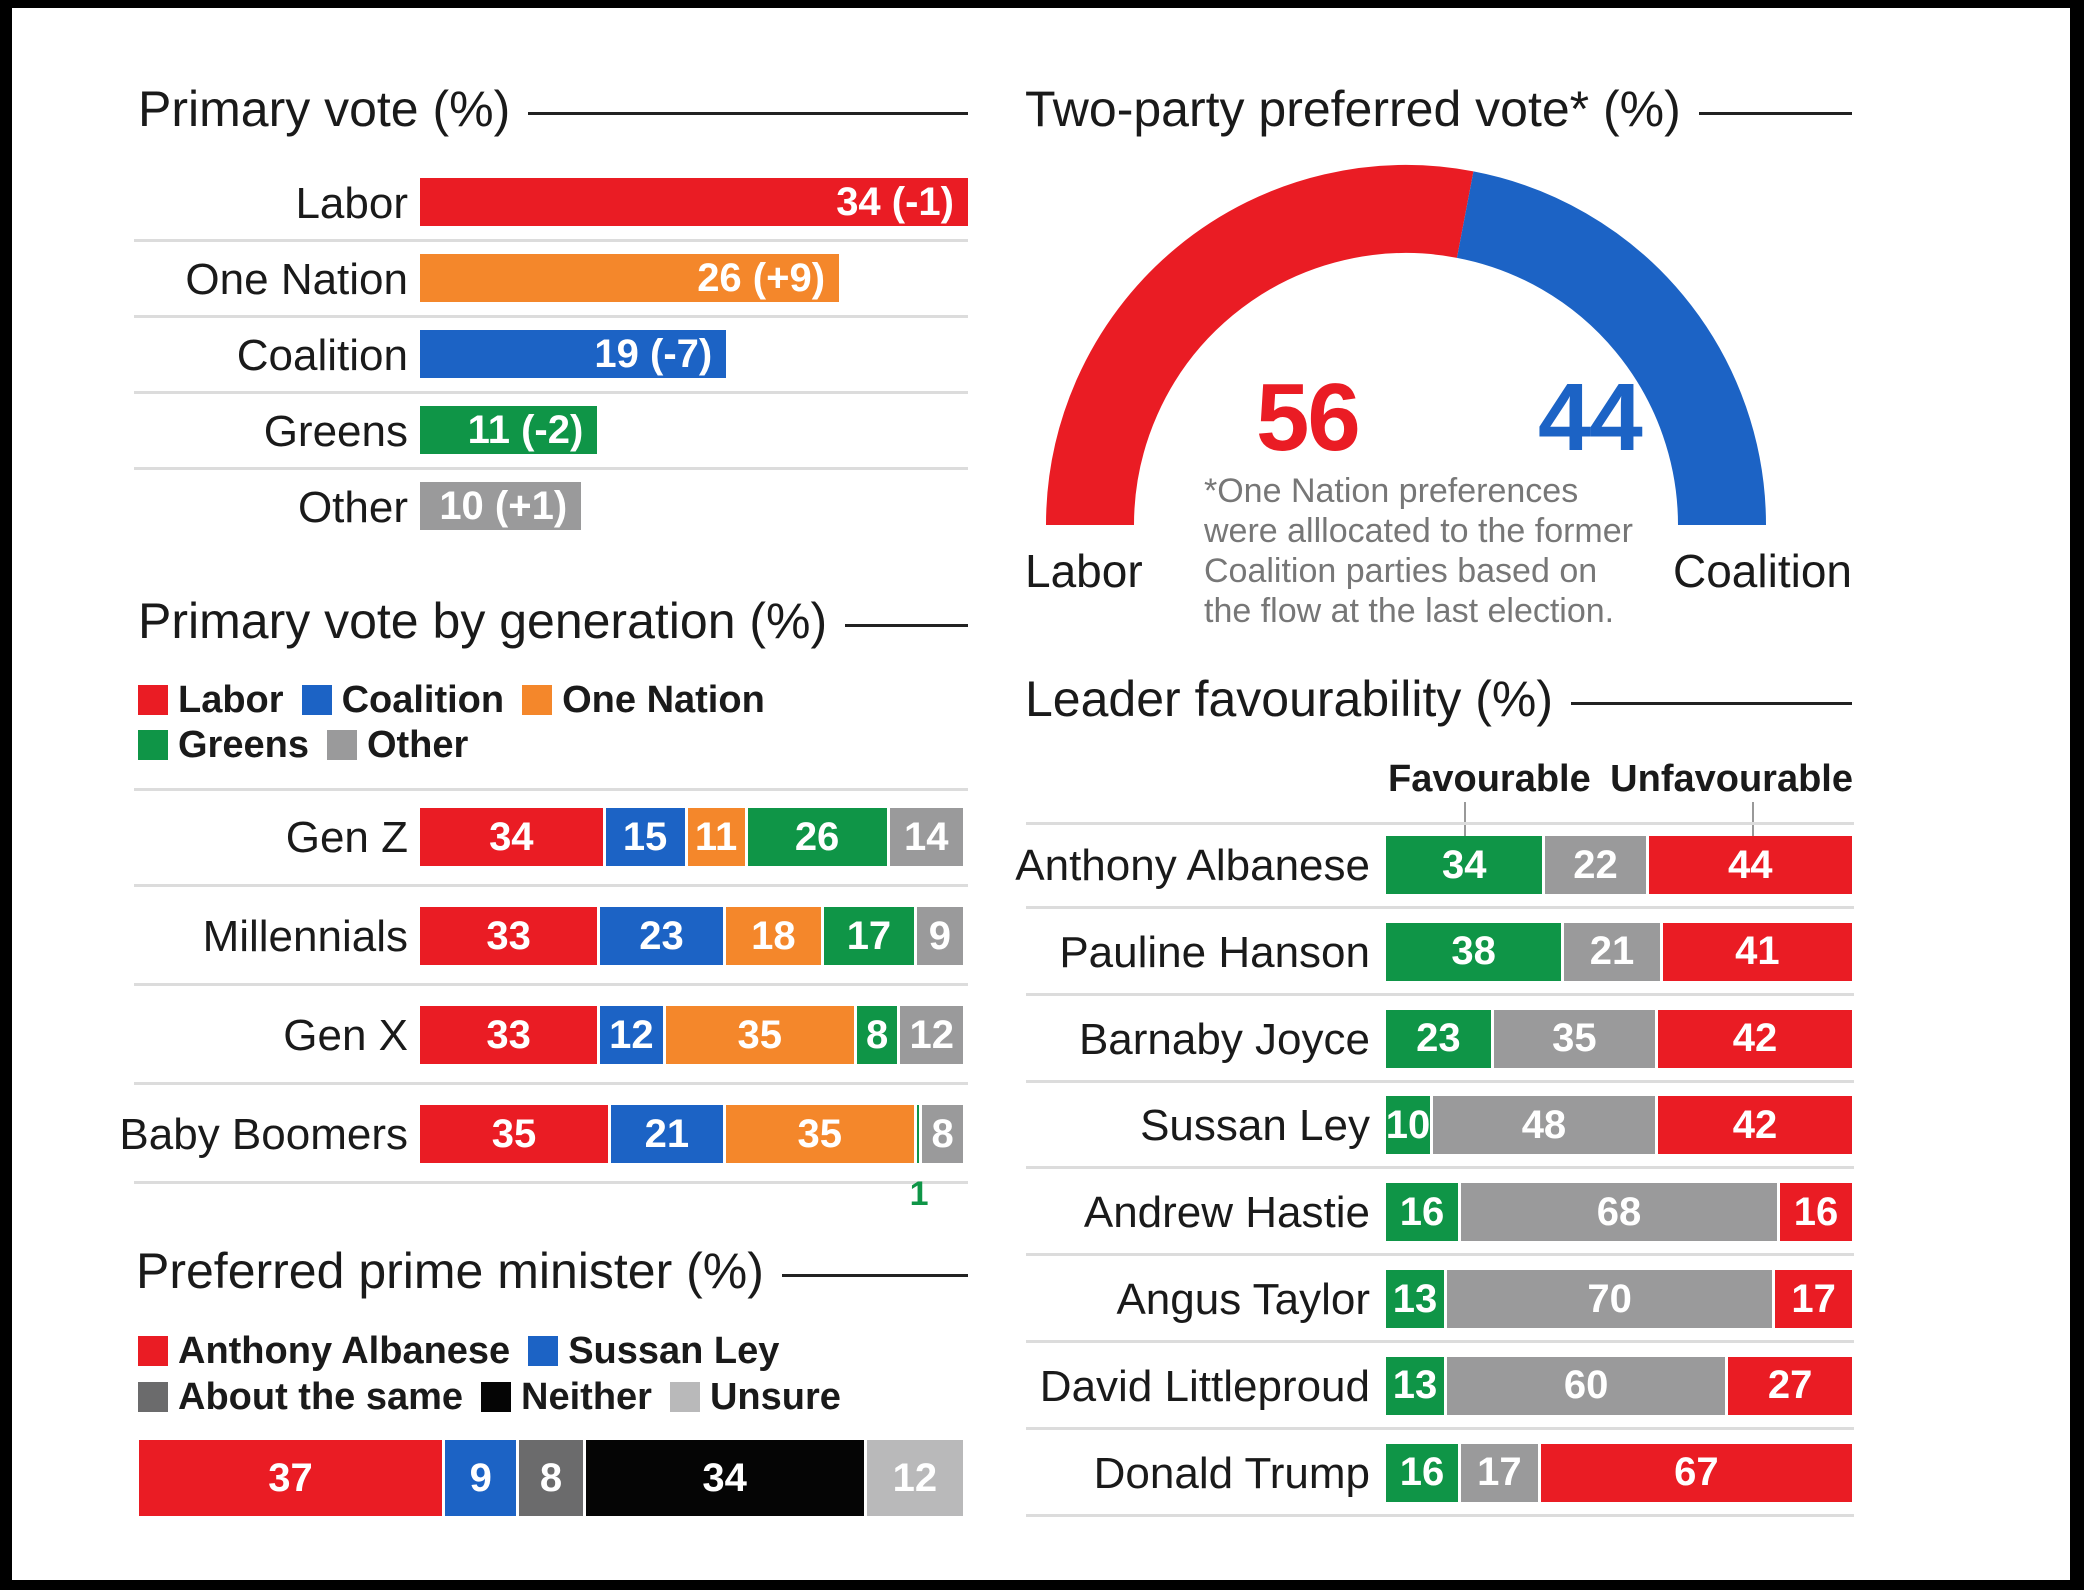 The width and height of the screenshot is (2084, 1590). What do you see at coordinates (509, 936) in the screenshot?
I see `generation-row-1-seg-0: 33` at bounding box center [509, 936].